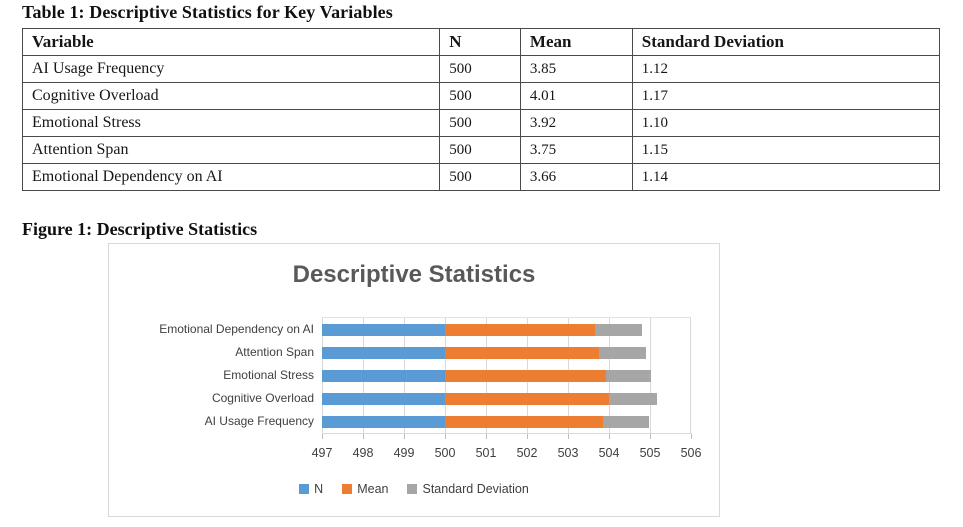  What do you see at coordinates (568, 453) in the screenshot?
I see `x-tick-label: 503` at bounding box center [568, 453].